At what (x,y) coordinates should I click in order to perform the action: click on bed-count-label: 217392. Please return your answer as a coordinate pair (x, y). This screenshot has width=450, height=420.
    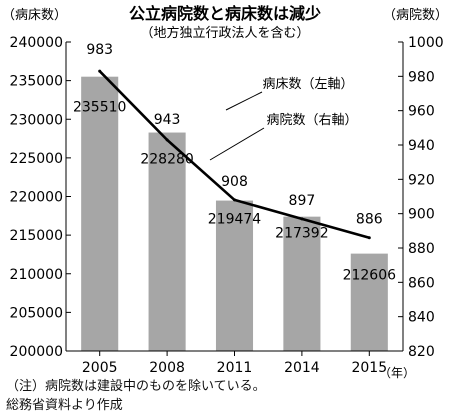
    Looking at the image, I should click on (301, 234).